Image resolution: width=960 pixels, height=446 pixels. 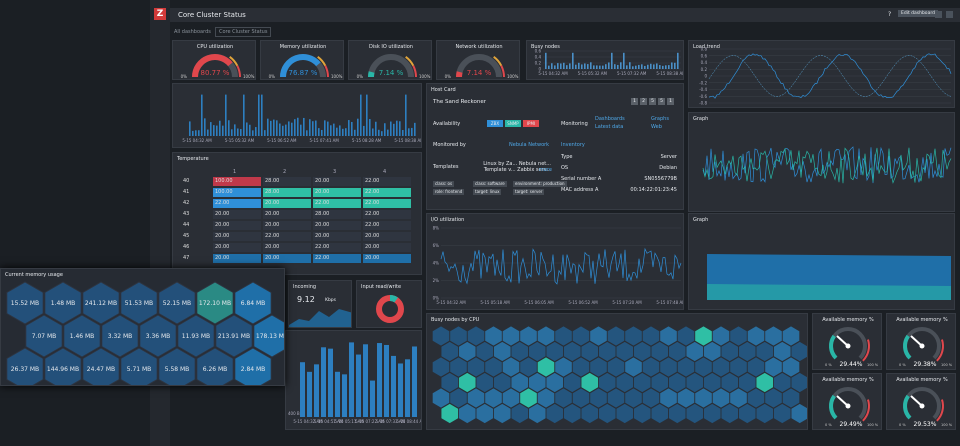 What do you see at coordinates (670, 302) in the screenshot?
I see `x-tick-label: 5-15 07:48 AM` at bounding box center [670, 302].